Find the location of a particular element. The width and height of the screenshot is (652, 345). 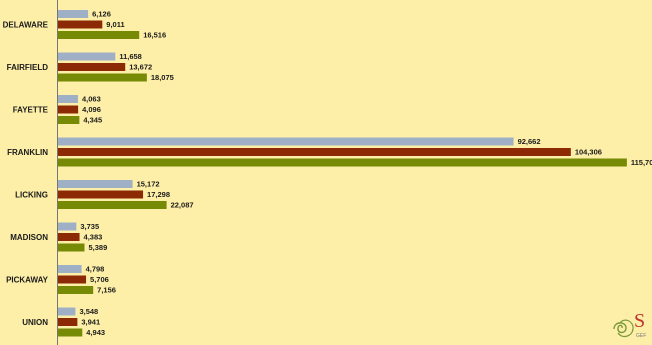

value-label: 4,383 is located at coordinates (93, 237).